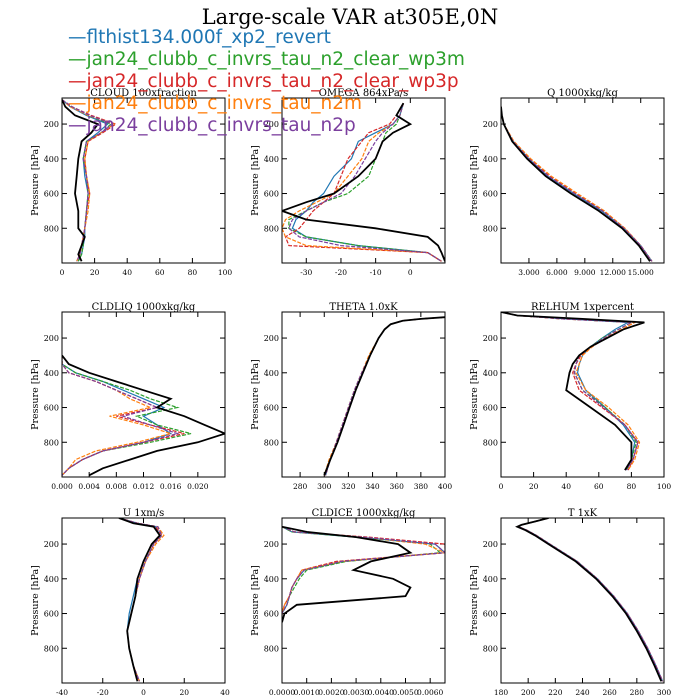 The width and height of the screenshot is (700, 700). Describe the element at coordinates (430, 692) in the screenshot. I see `x-tick-label: 0.0060` at that location.